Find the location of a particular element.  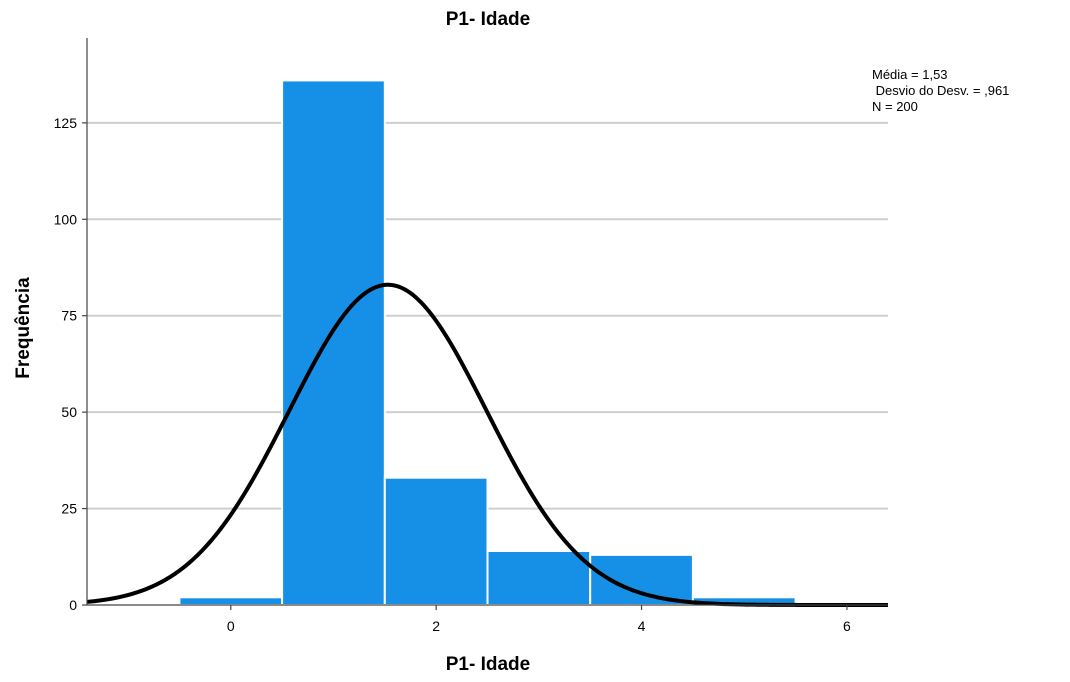

y-tick-label: 25 is located at coordinates (69, 509).